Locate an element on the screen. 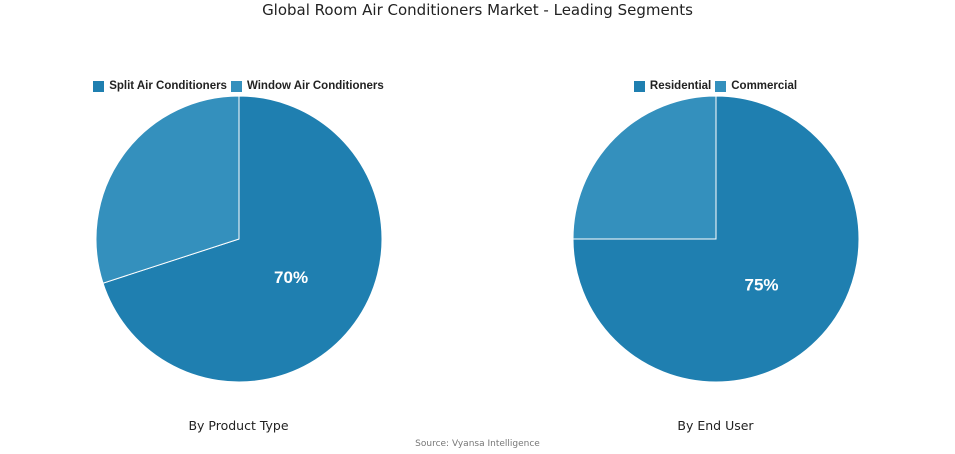  legend-item-commercial: Commercial is located at coordinates (756, 86).